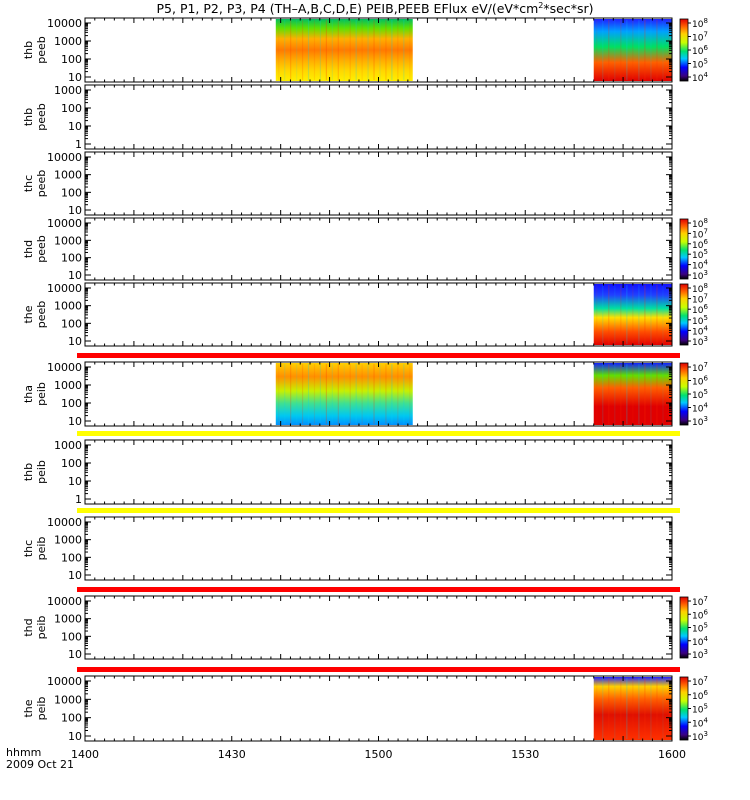 The height and width of the screenshot is (800, 750). I want to click on time-tick-label: 1530, so click(525, 754).